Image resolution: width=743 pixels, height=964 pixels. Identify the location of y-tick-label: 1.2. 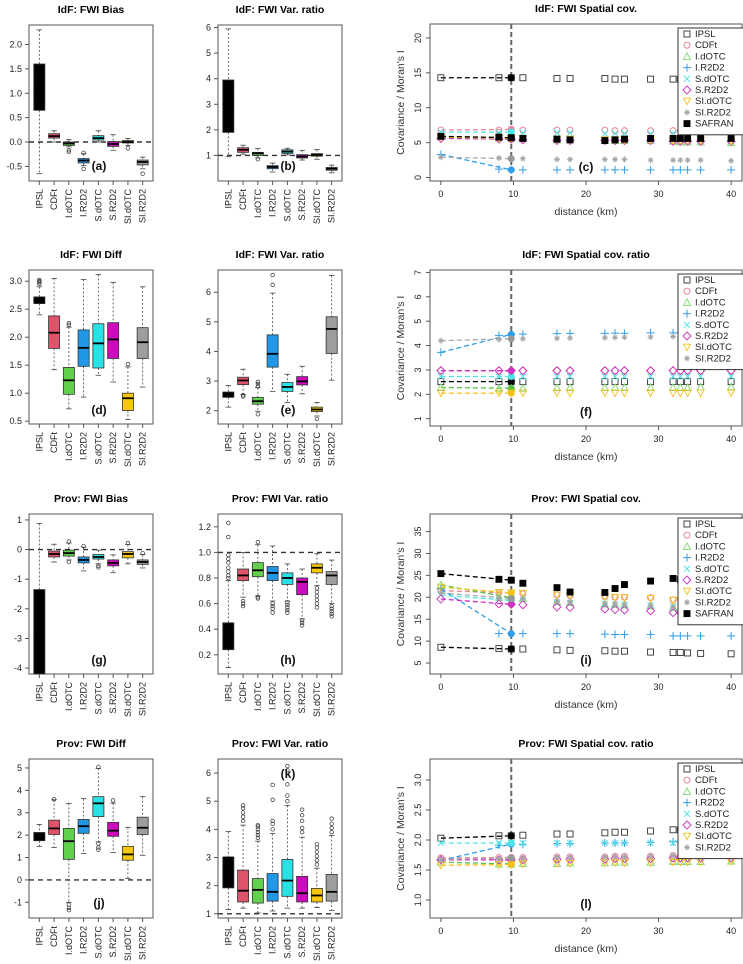
(204, 527).